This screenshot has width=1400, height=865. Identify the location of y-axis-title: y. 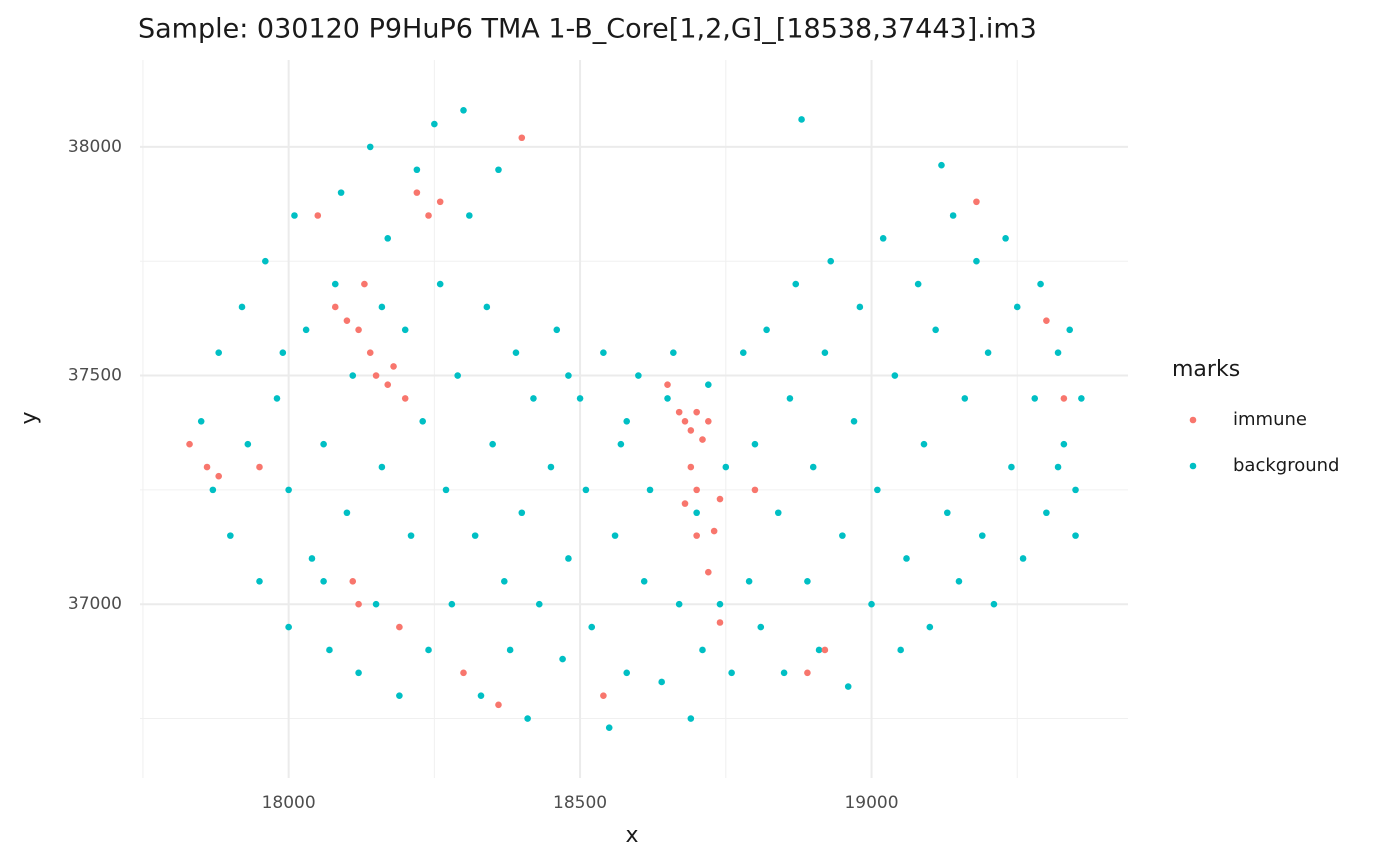
(29, 417).